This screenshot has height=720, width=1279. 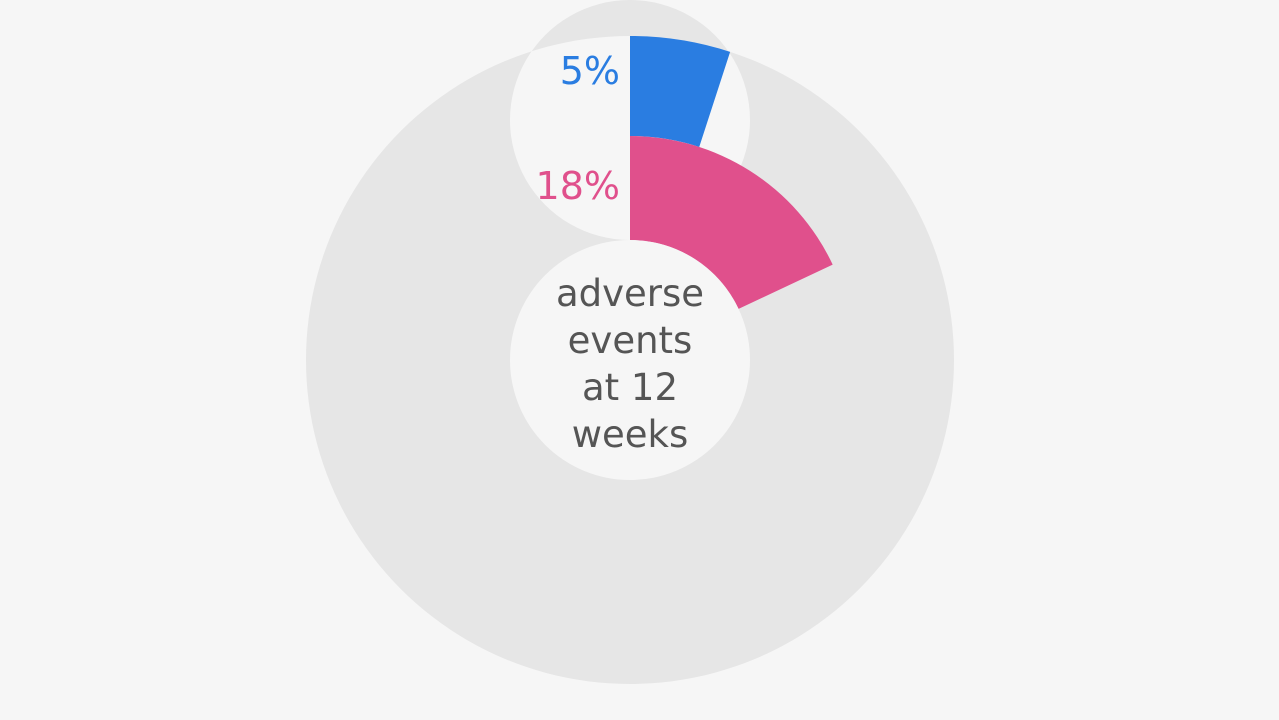 I want to click on center-label-line: adverse, so click(x=630, y=293).